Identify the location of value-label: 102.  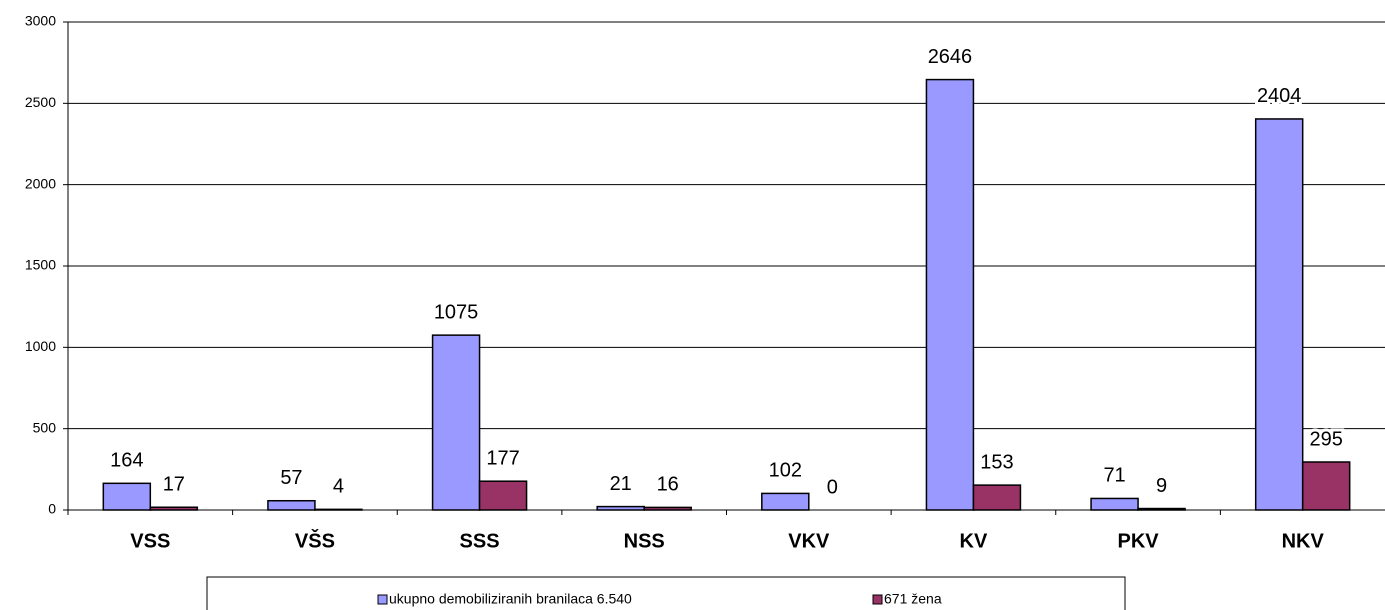
(785, 471).